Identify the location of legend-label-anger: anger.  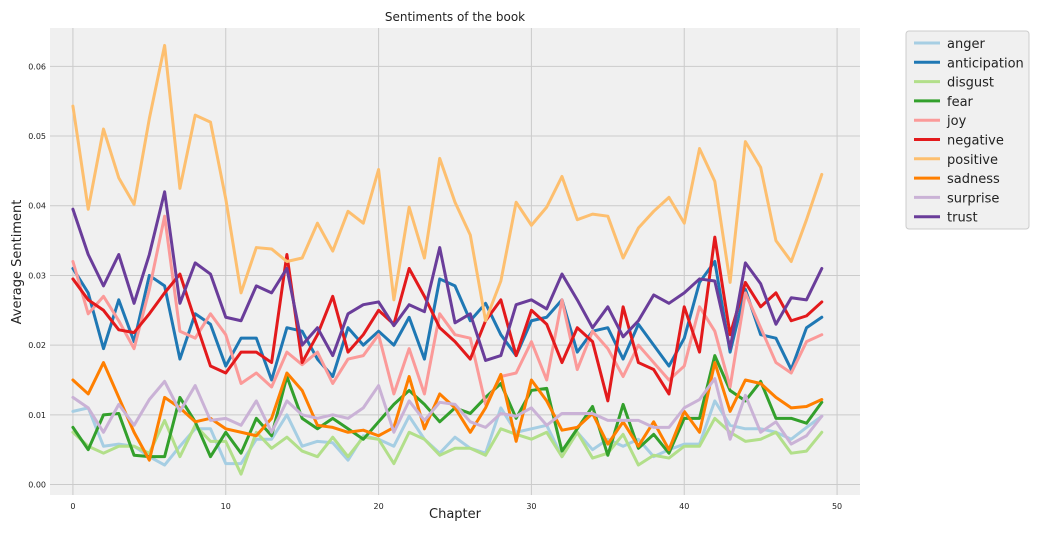
(966, 44).